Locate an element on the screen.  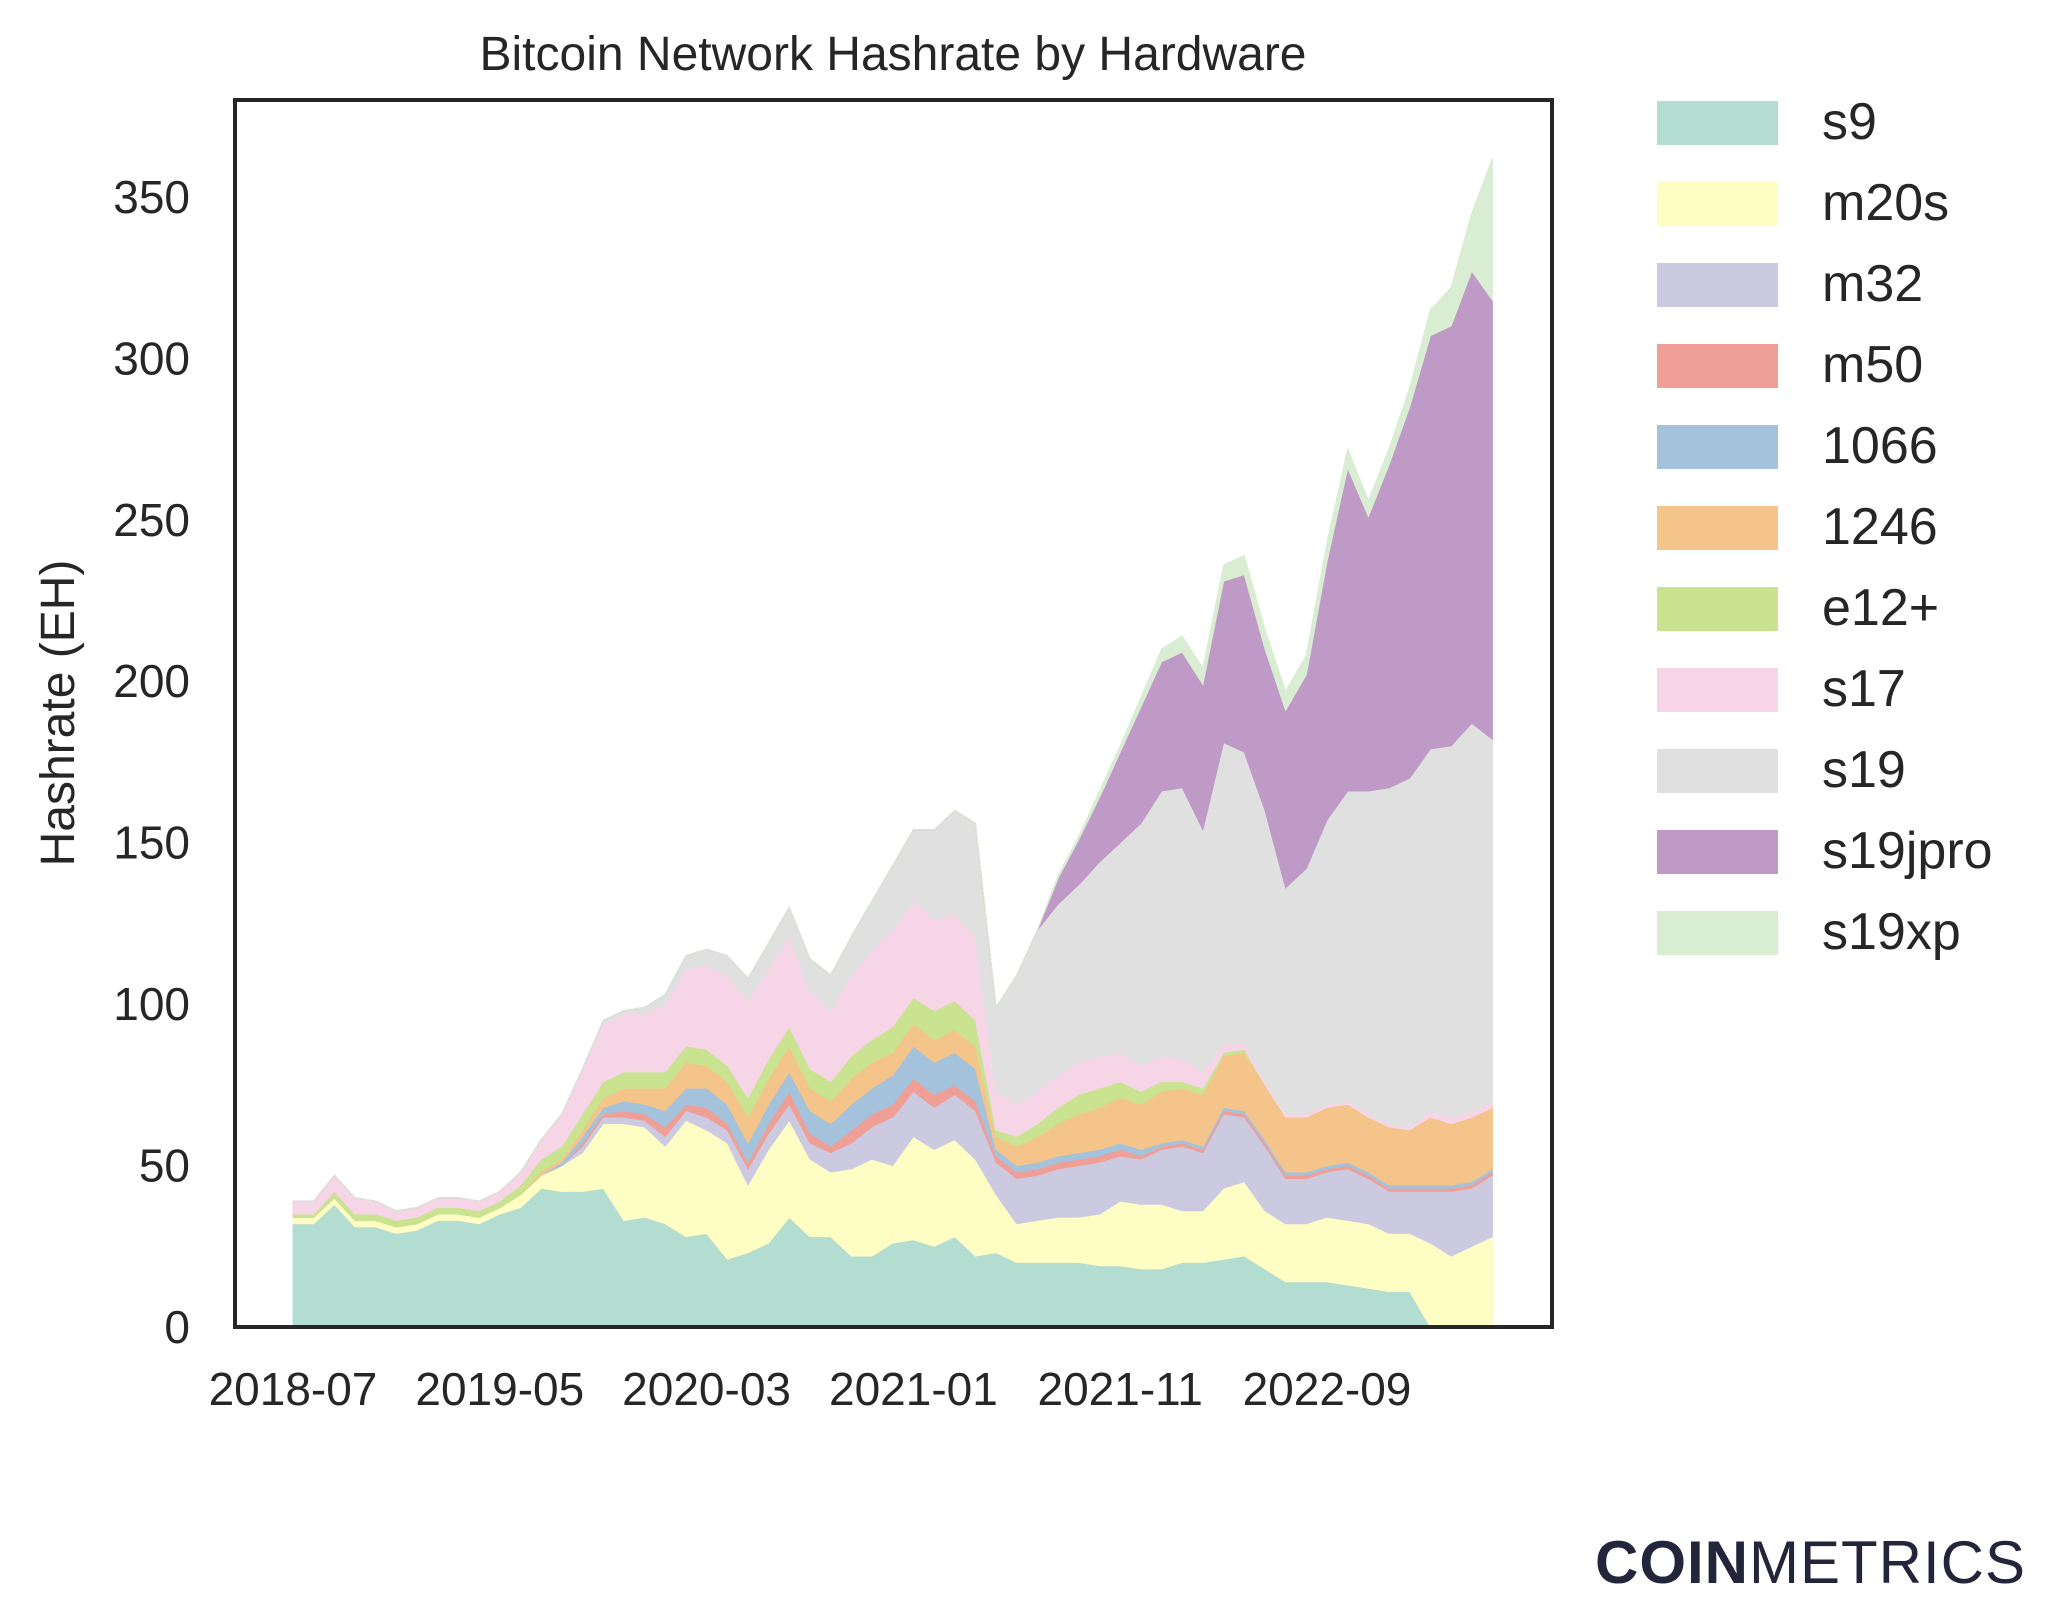
y-tick-label: 150 is located at coordinates (151, 843).